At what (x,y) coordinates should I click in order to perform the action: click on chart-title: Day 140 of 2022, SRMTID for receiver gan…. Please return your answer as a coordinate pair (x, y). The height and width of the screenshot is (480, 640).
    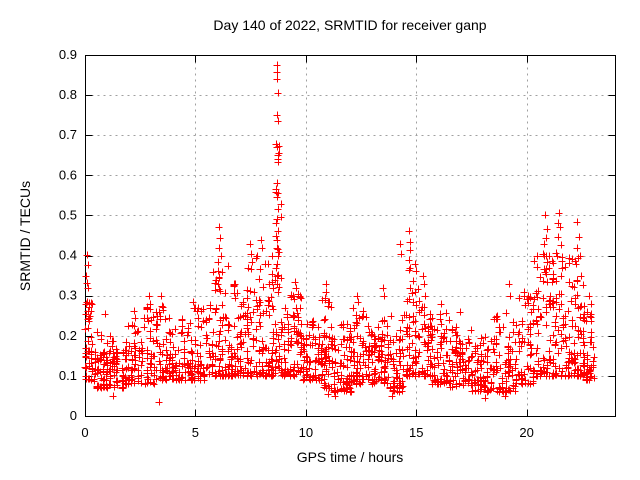
    Looking at the image, I should click on (349, 25).